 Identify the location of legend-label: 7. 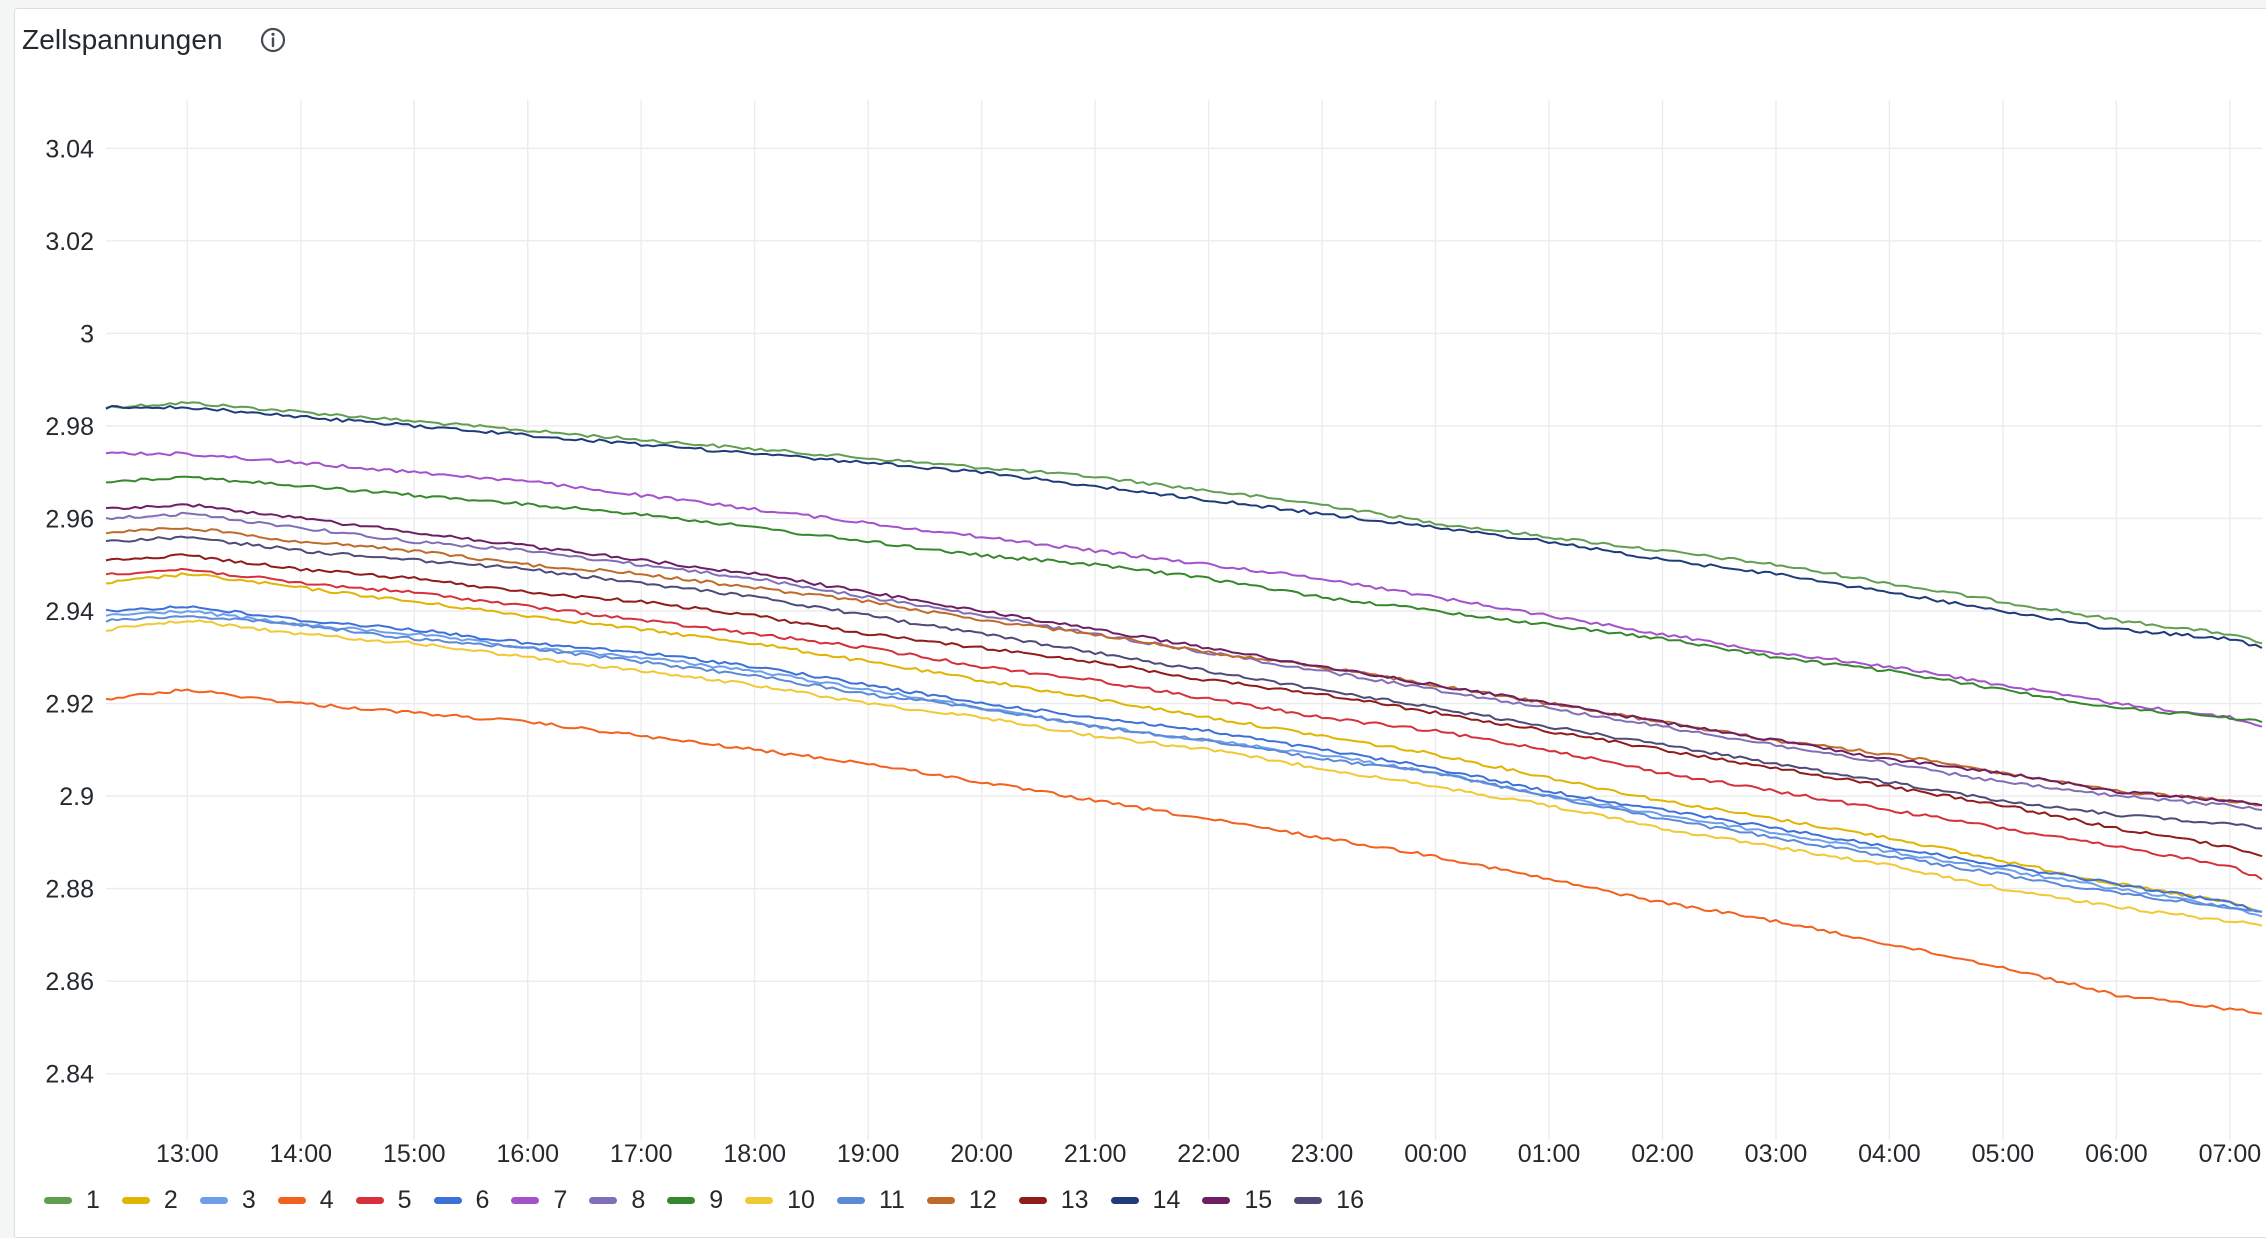
(560, 1199).